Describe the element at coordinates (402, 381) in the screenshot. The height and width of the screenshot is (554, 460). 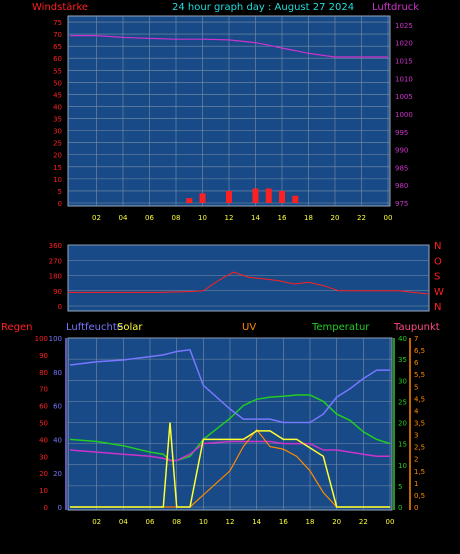
I see `temp-tick-6: 30` at that location.